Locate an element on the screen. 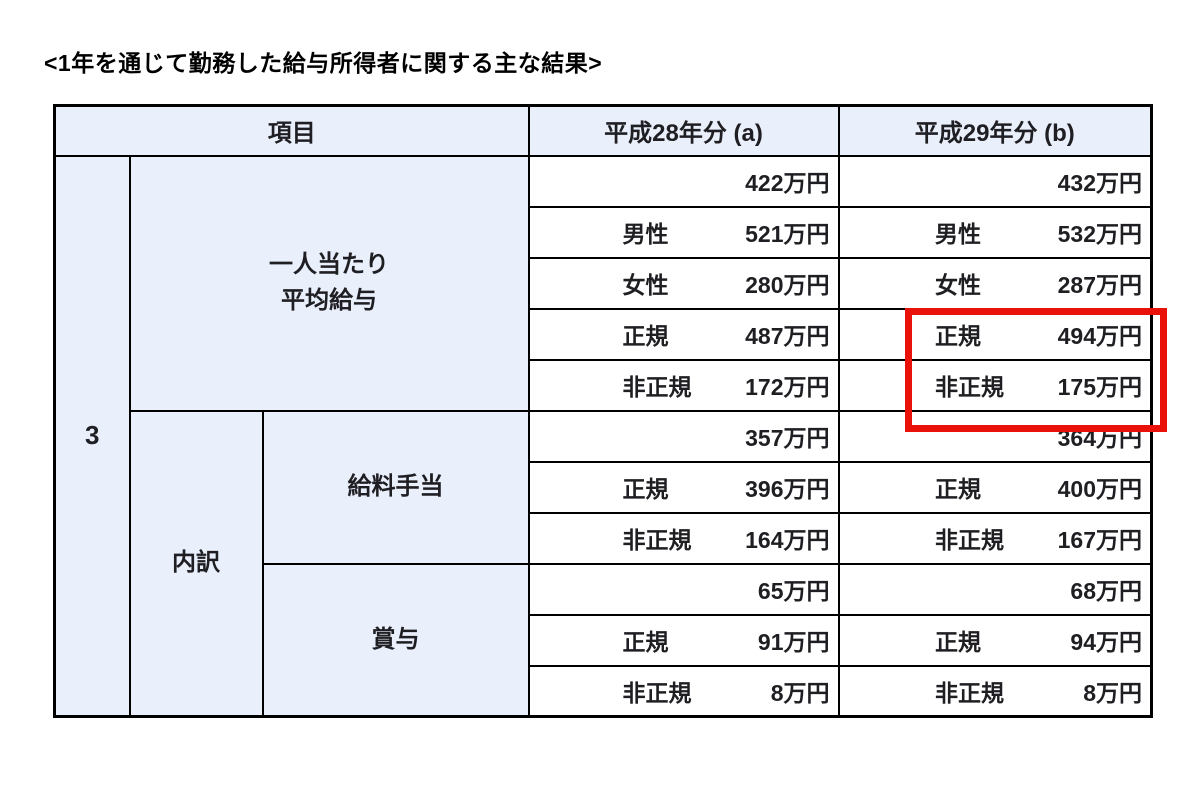  value-cell-a: 女性 280万円 is located at coordinates (683, 283).